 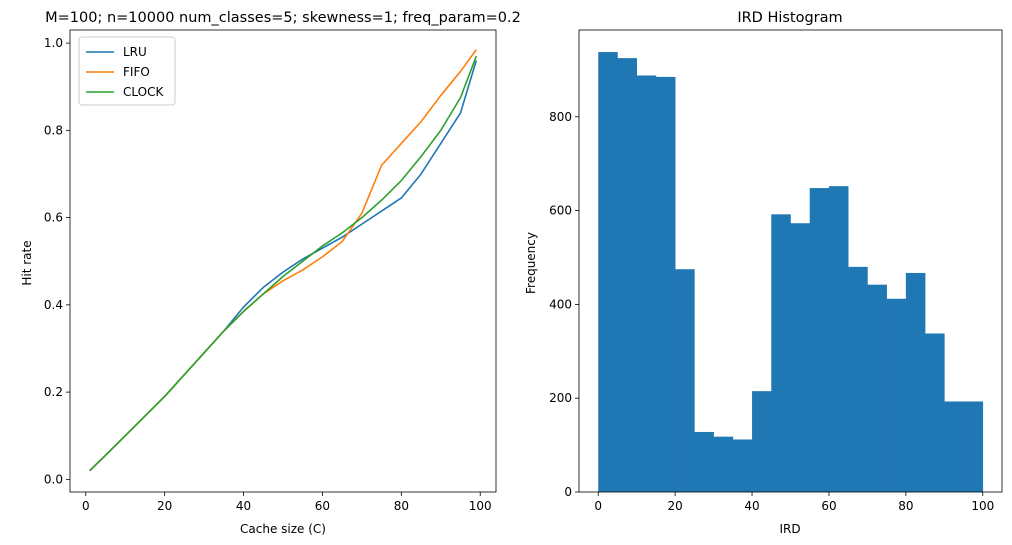 I want to click on line-chart-xtick-label: 40, so click(x=243, y=506).